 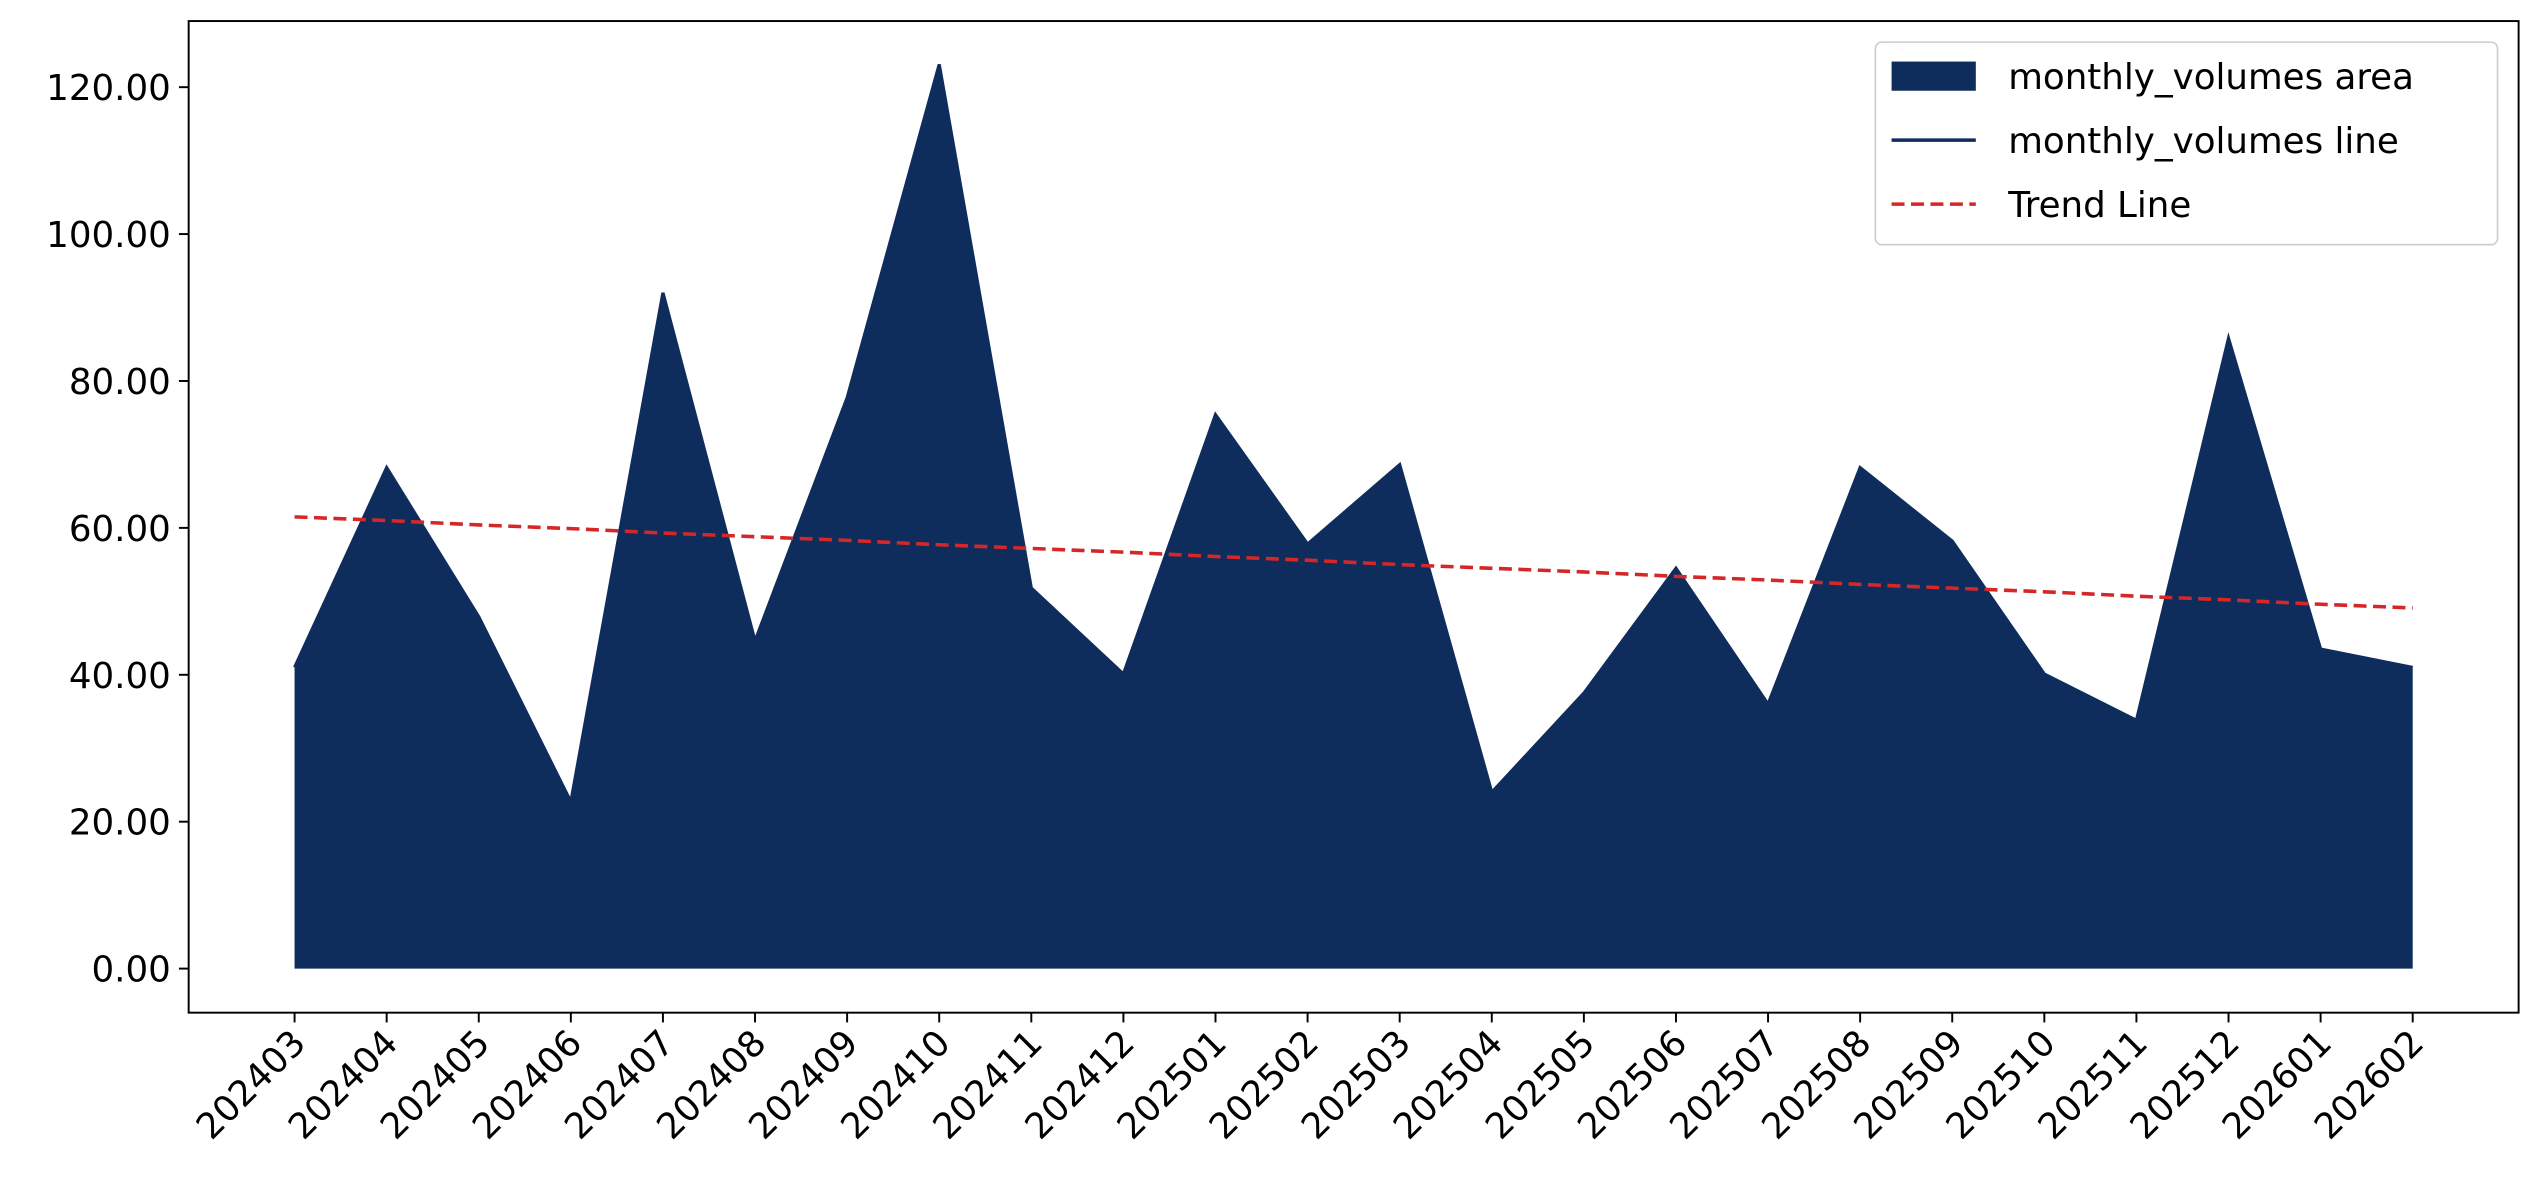 I want to click on y-tick-label: 120.00, so click(x=108, y=88).